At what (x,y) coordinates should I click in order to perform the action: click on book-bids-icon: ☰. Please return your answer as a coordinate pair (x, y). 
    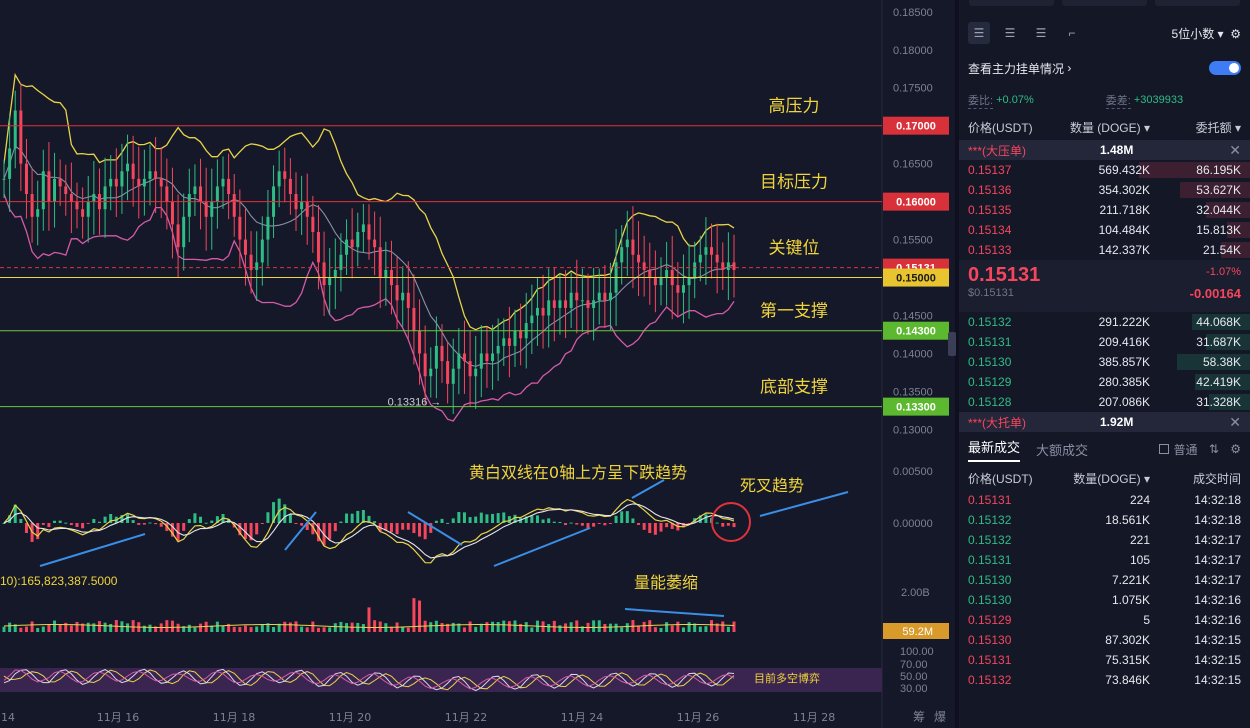
    Looking at the image, I should click on (1010, 33).